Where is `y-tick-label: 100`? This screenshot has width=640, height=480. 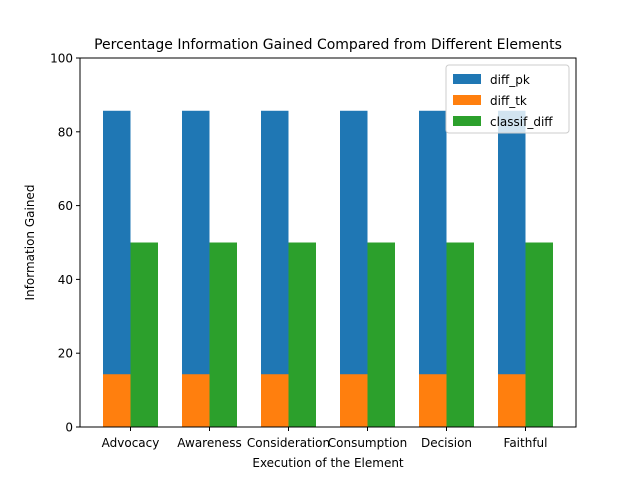 y-tick-label: 100 is located at coordinates (61, 59).